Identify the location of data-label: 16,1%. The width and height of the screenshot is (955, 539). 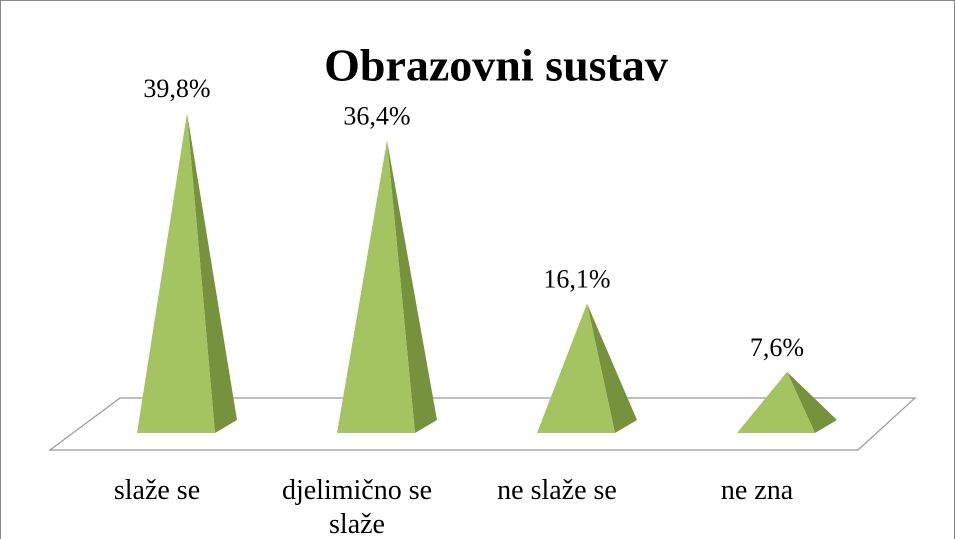
(576, 279).